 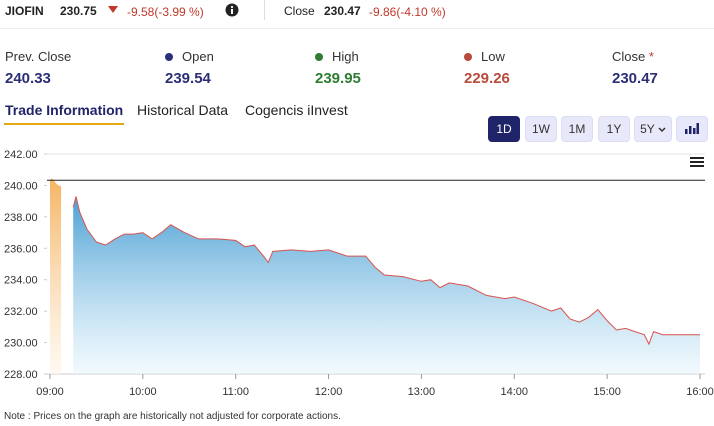 What do you see at coordinates (198, 56) in the screenshot?
I see `stat-label: Open` at bounding box center [198, 56].